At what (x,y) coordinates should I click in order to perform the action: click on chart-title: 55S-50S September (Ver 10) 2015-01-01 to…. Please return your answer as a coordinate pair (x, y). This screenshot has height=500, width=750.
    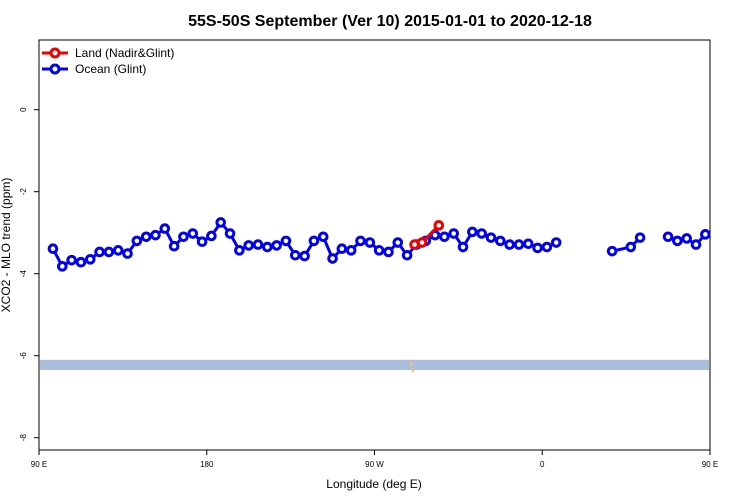
    Looking at the image, I should click on (390, 21).